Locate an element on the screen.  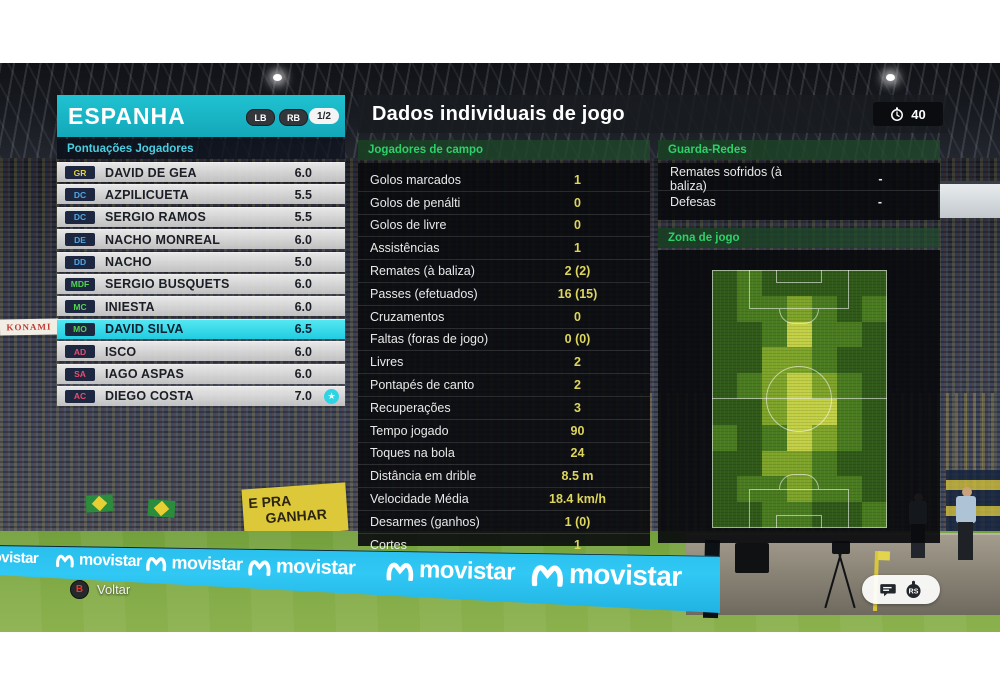
player-name: DIEGO COSTA is located at coordinates (149, 396).